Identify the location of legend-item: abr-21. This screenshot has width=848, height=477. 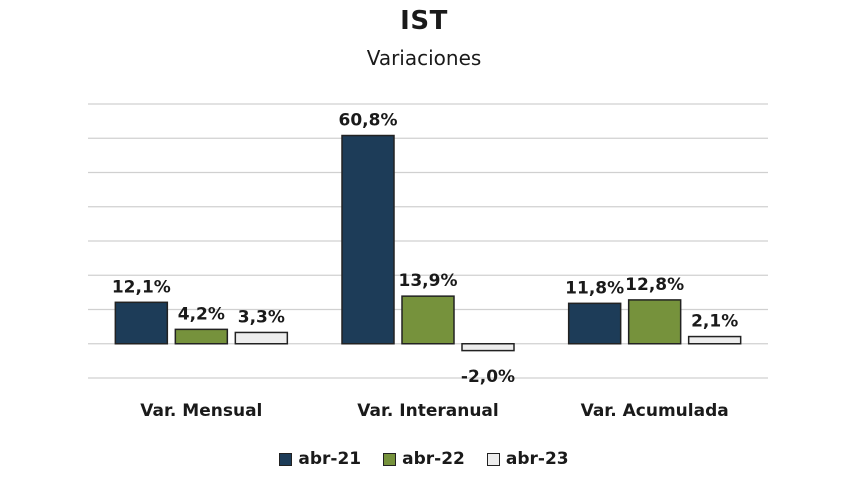
(320, 459).